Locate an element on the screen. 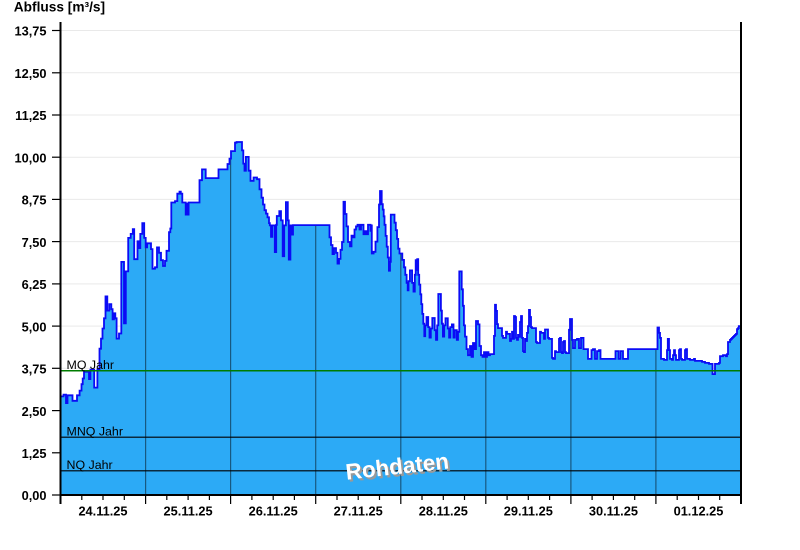 The image size is (800, 550). svg-text: 6,25 is located at coordinates (34, 284).